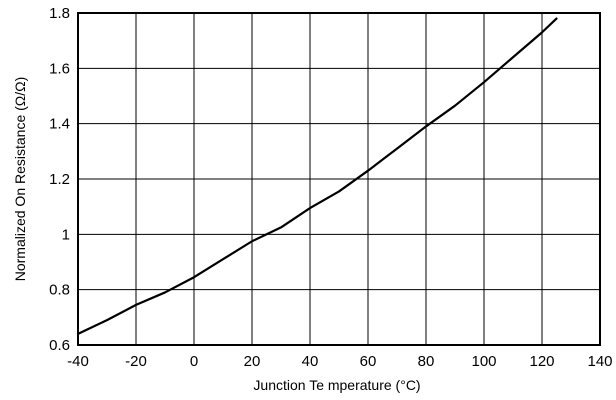 The image size is (616, 400). Describe the element at coordinates (426, 361) in the screenshot. I see `x-tick-label: 80` at that location.